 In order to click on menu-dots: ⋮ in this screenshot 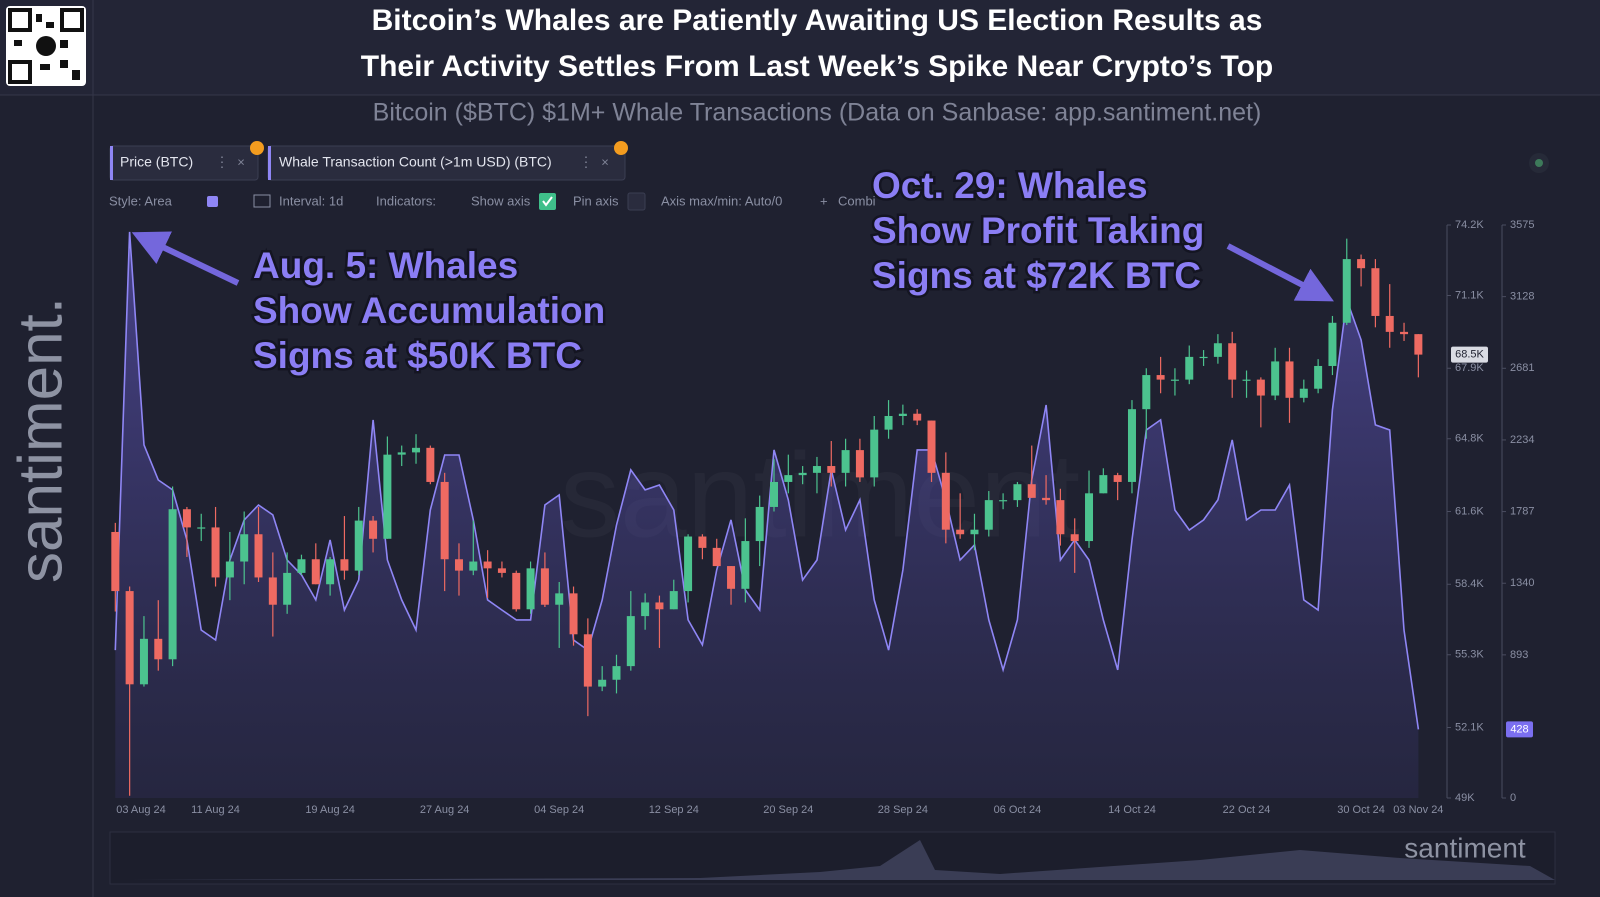, I will do `click(586, 162)`.